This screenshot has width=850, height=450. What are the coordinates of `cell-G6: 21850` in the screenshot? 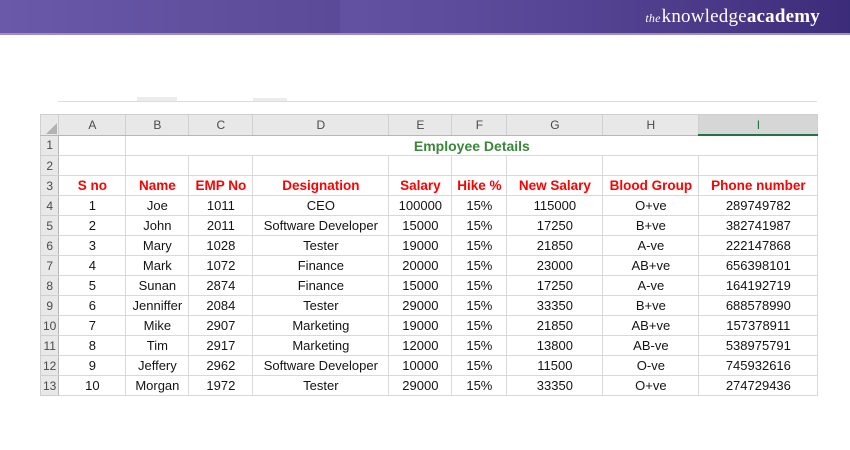 It's located at (555, 245).